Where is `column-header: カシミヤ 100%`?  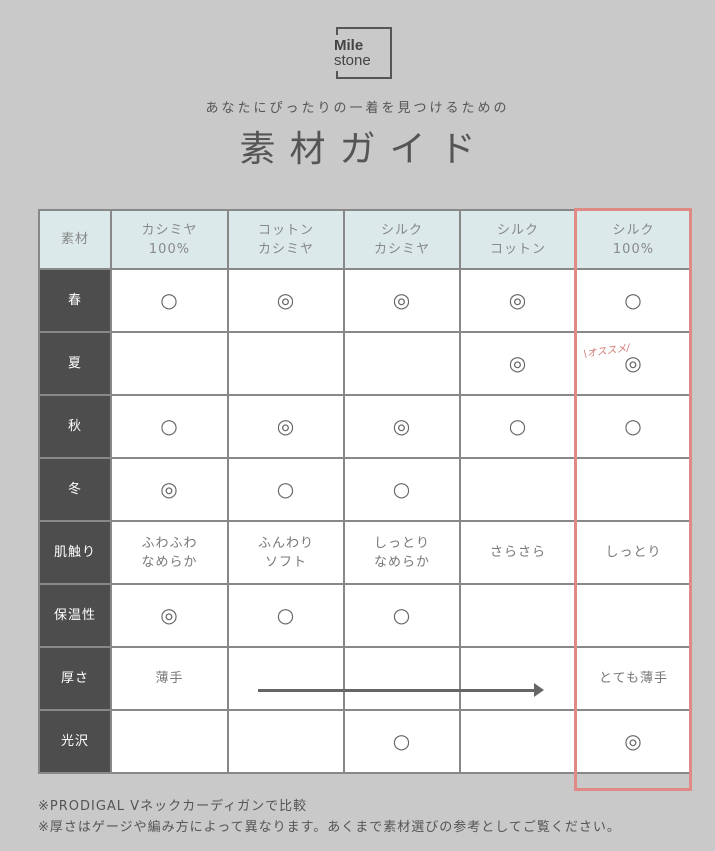 column-header: カシミヤ 100% is located at coordinates (169, 239).